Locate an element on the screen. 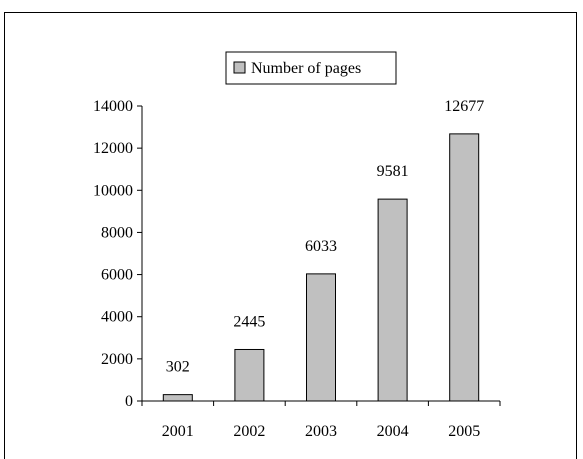 This screenshot has height=459, width=583. y-tick-label: 14000 is located at coordinates (113, 106).